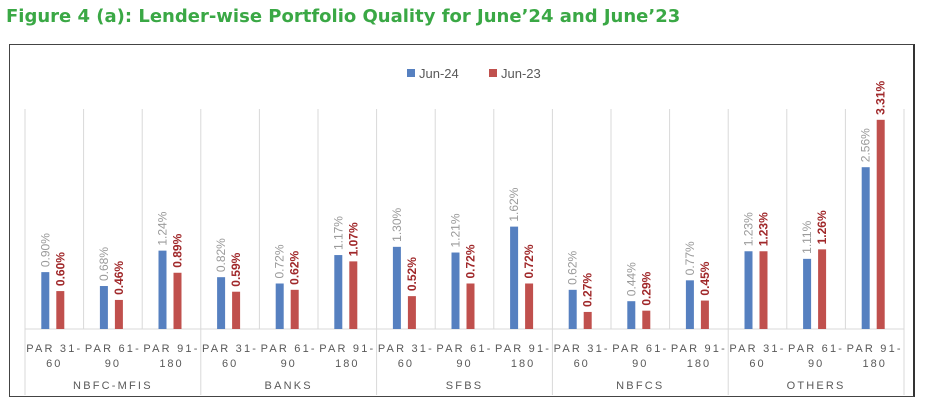 This screenshot has height=407, width=929. What do you see at coordinates (816, 386) in the screenshot?
I see `group-label: OTHERS` at bounding box center [816, 386].